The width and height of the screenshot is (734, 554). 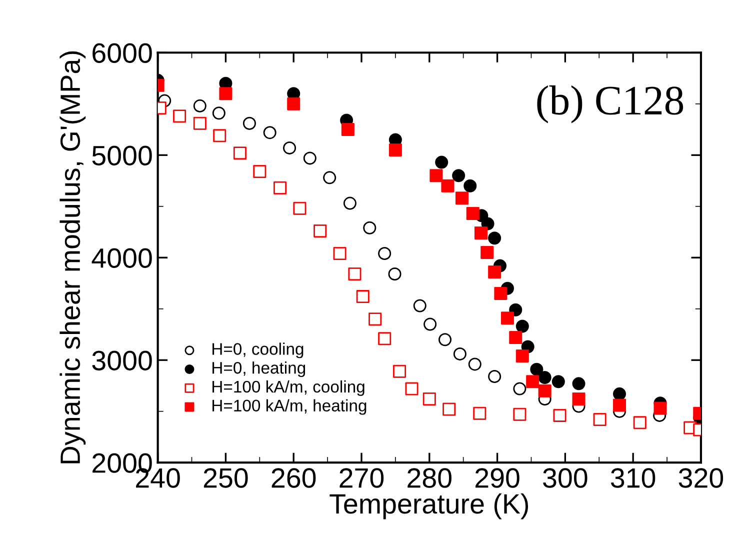 I want to click on x-tick-label: 300, so click(x=565, y=478).